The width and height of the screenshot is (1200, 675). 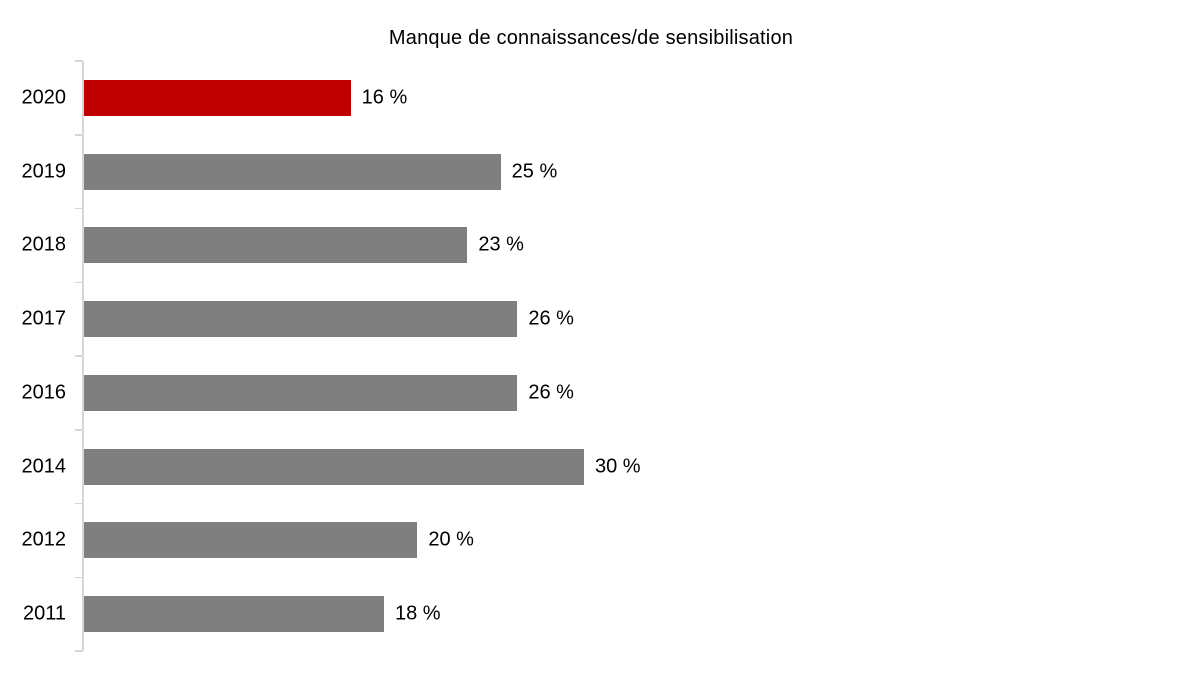 What do you see at coordinates (384, 97) in the screenshot?
I see `data-label-2020: 16 %` at bounding box center [384, 97].